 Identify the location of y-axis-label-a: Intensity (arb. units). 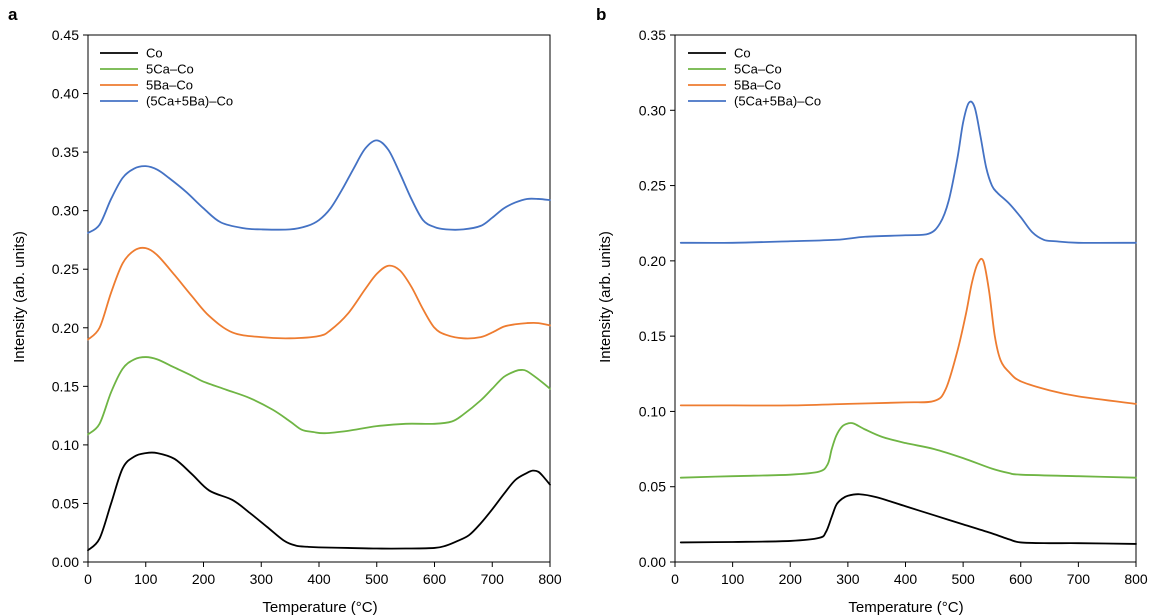
(19, 297).